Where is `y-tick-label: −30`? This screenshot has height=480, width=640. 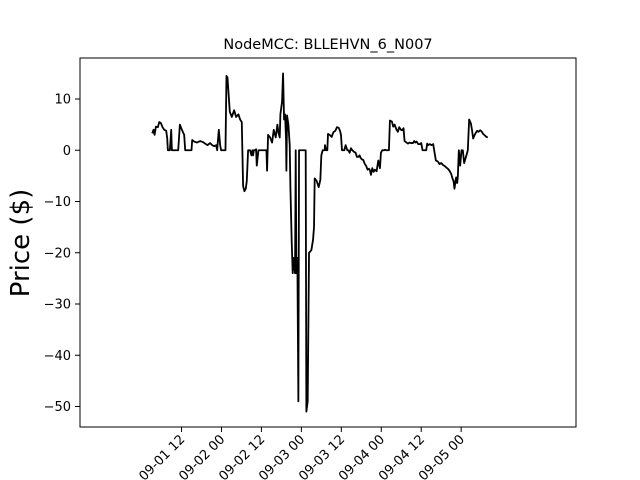 y-tick-label: −30 is located at coordinates (57, 305).